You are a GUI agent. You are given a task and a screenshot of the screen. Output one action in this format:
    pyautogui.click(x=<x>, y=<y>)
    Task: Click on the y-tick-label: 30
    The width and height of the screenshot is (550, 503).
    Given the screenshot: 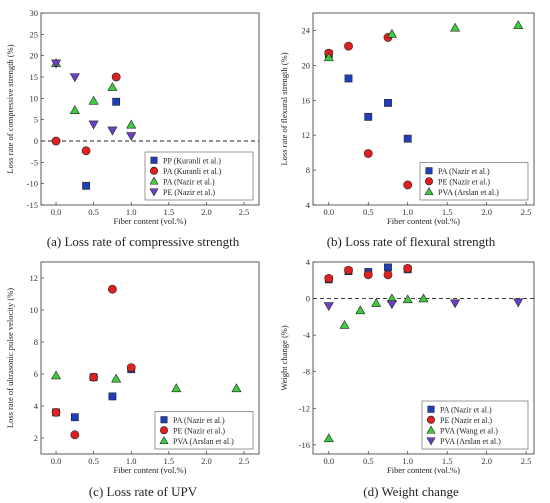 What is the action you would take?
    pyautogui.click(x=34, y=13)
    